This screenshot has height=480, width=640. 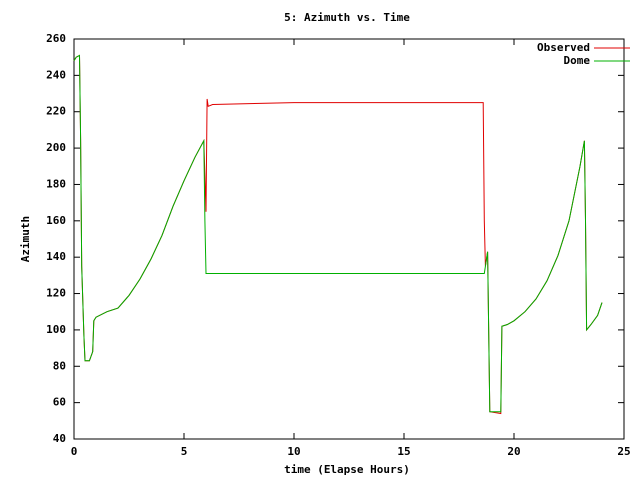 I want to click on legend-label: Observed, so click(x=563, y=47).